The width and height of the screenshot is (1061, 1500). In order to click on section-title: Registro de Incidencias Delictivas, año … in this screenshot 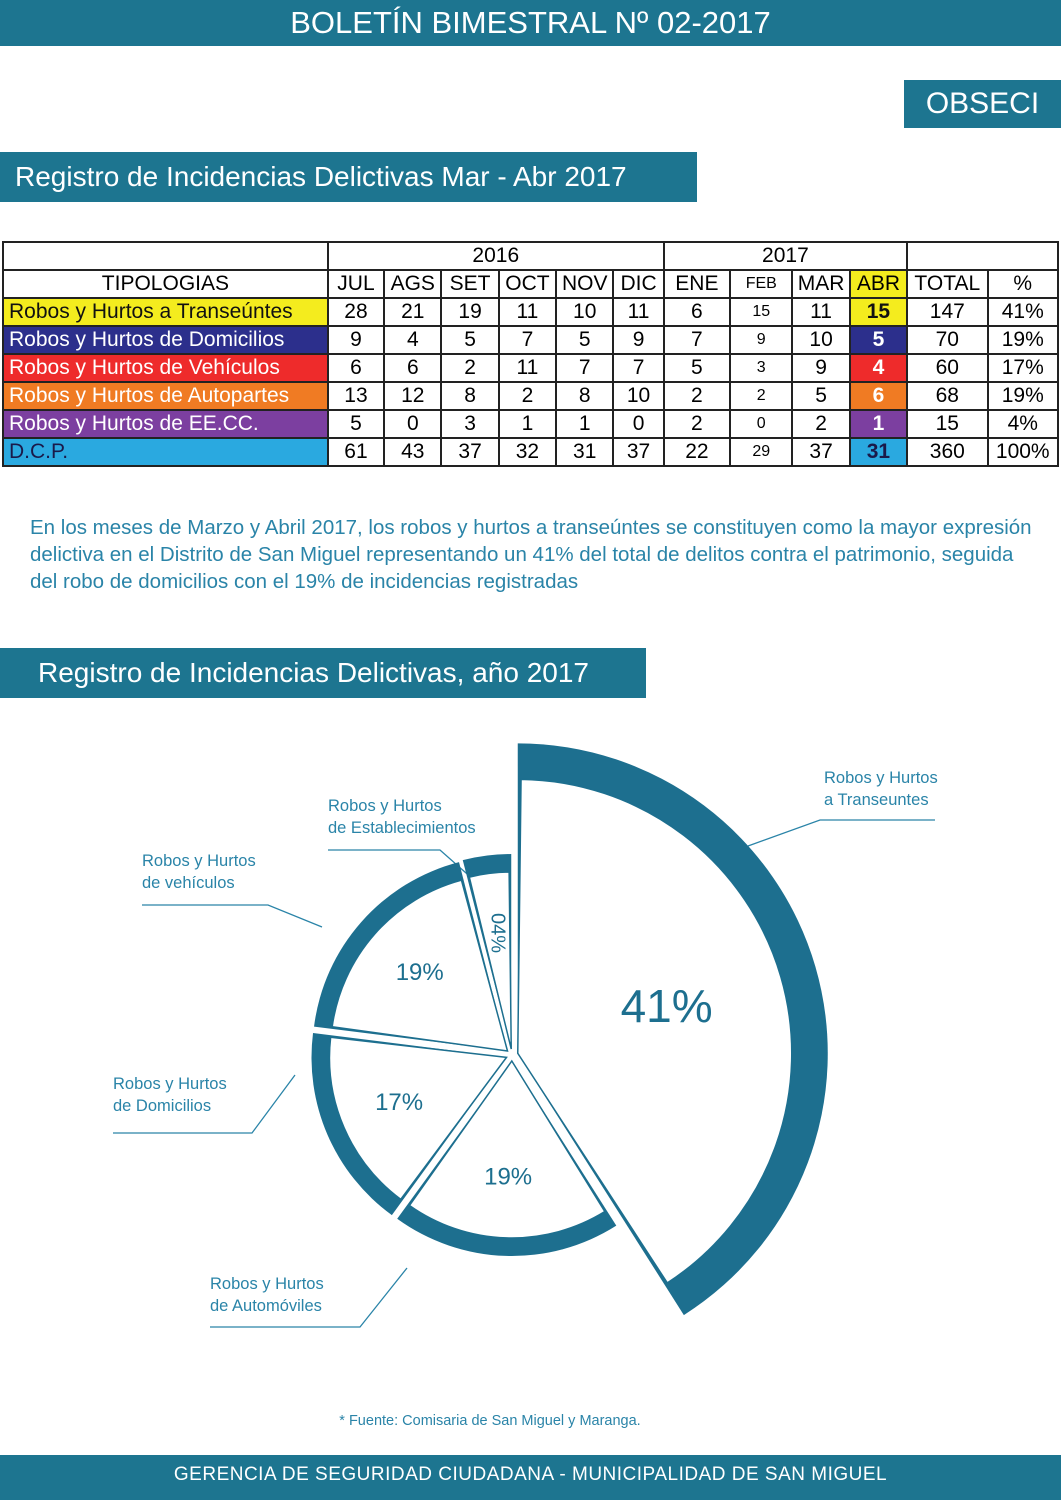, I will do `click(323, 673)`.